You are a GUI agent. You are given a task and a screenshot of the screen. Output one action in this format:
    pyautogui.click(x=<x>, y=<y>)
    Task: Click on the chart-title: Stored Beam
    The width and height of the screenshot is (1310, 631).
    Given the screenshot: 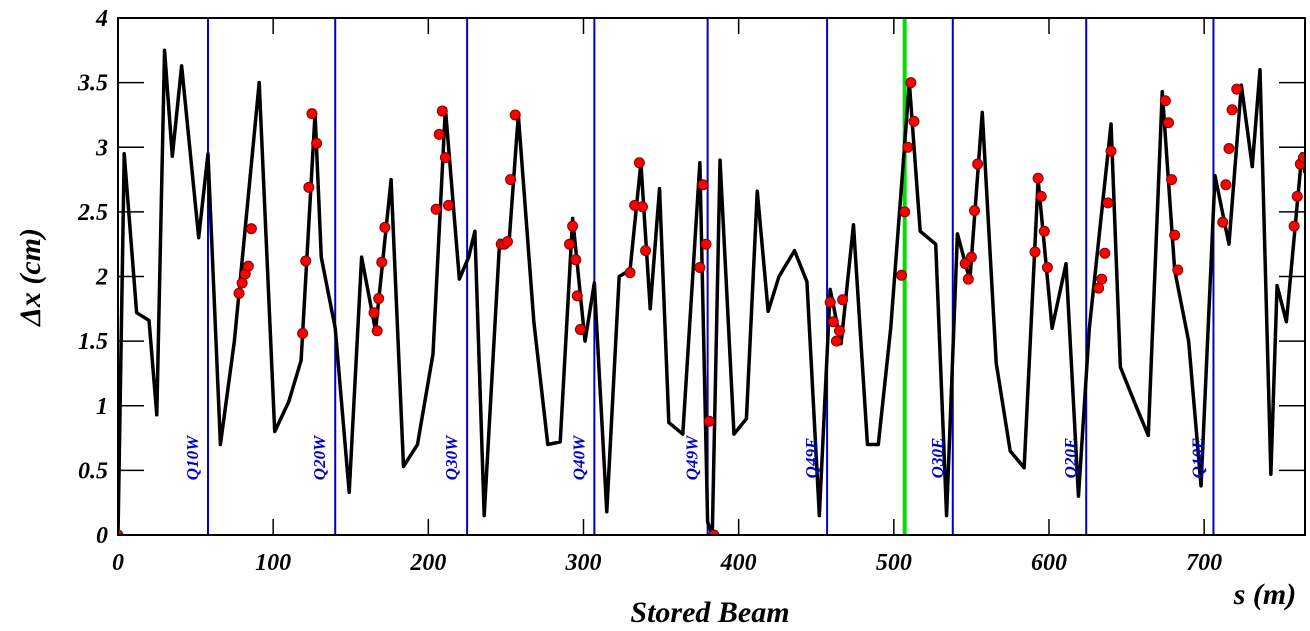 What is the action you would take?
    pyautogui.click(x=709, y=612)
    